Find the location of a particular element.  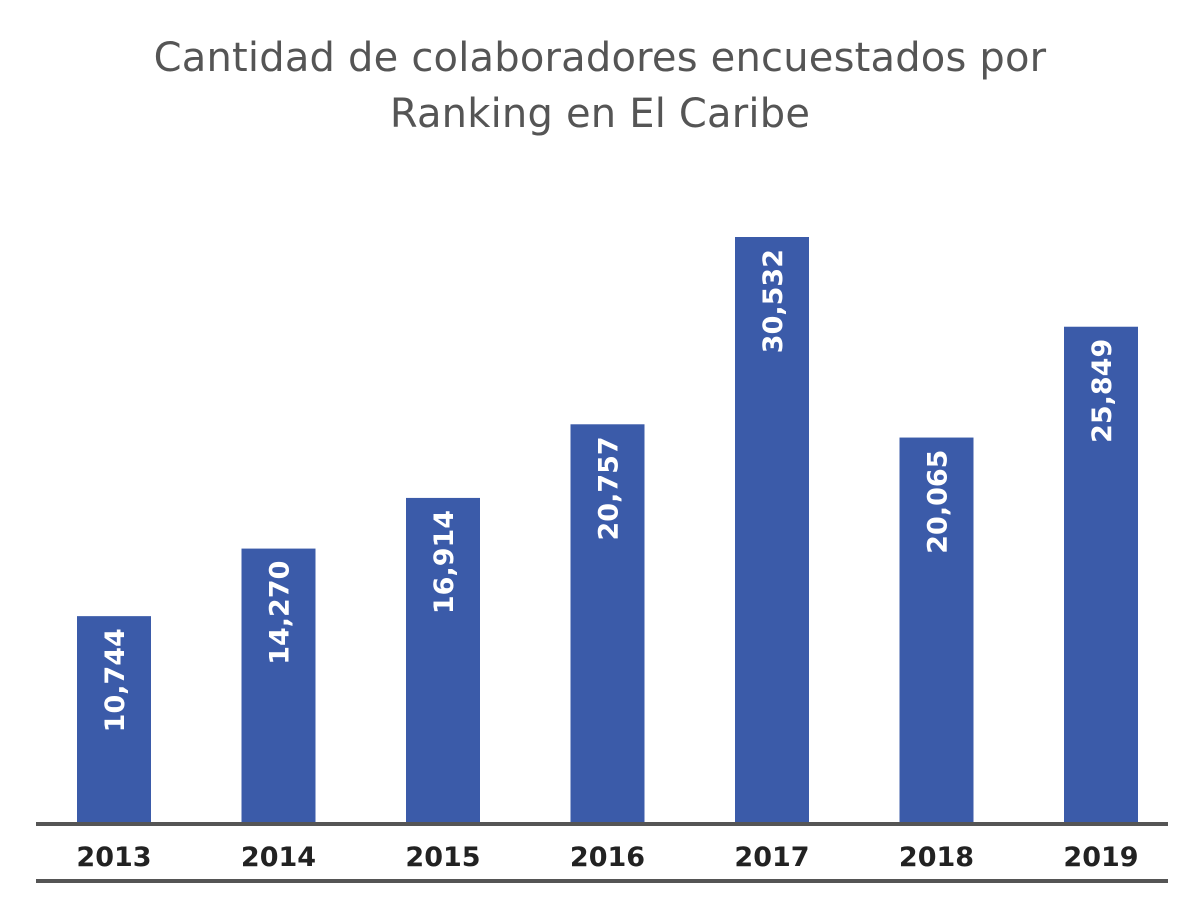

bar-2017 is located at coordinates (772, 529).